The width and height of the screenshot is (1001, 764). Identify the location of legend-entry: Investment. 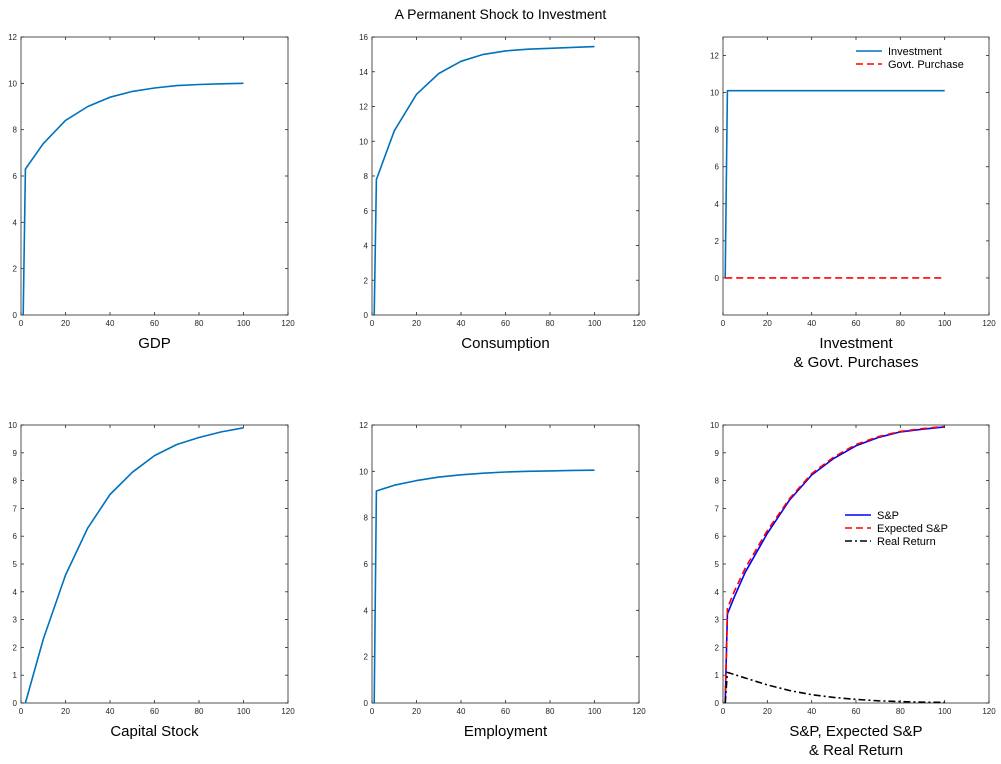
(915, 52).